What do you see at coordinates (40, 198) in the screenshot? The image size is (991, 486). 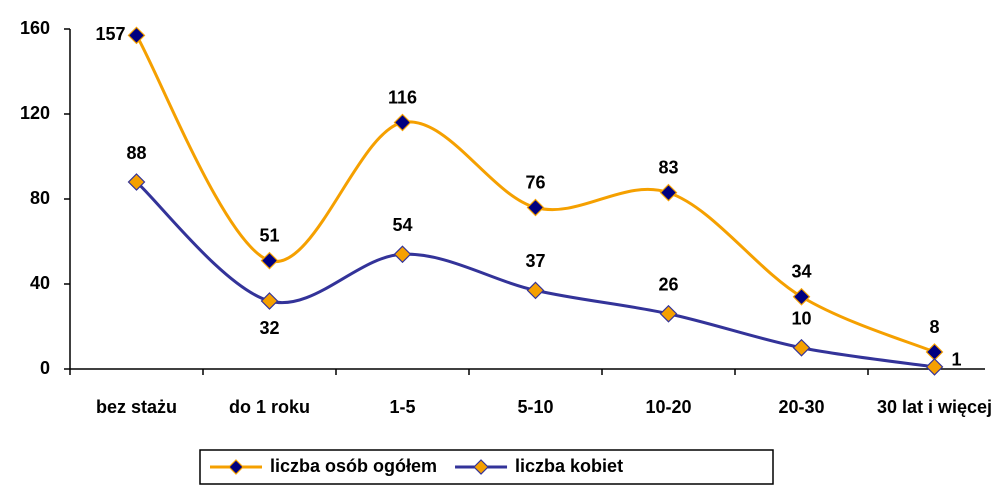 I see `y-tick-label: 80` at bounding box center [40, 198].